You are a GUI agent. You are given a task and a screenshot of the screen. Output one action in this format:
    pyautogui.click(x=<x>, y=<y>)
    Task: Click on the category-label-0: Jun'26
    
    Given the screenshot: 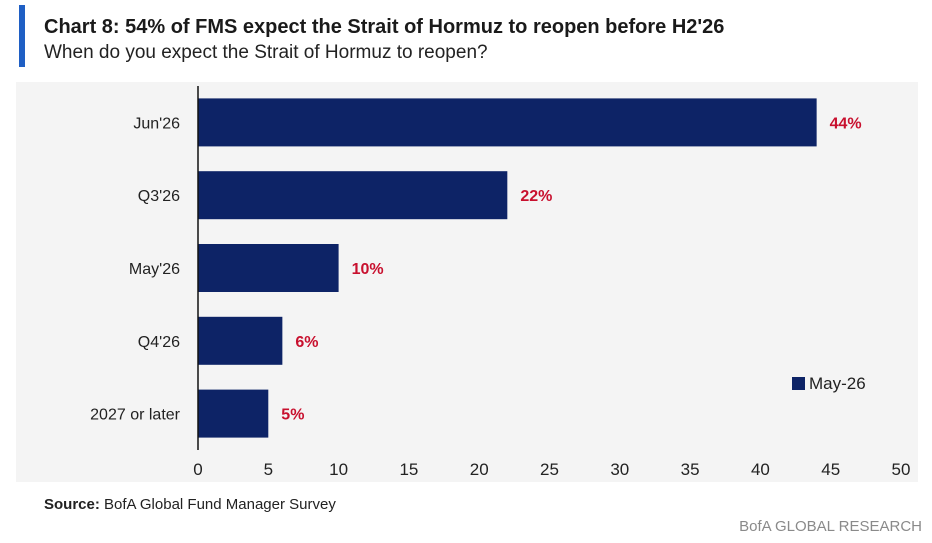 What is the action you would take?
    pyautogui.click(x=156, y=123)
    